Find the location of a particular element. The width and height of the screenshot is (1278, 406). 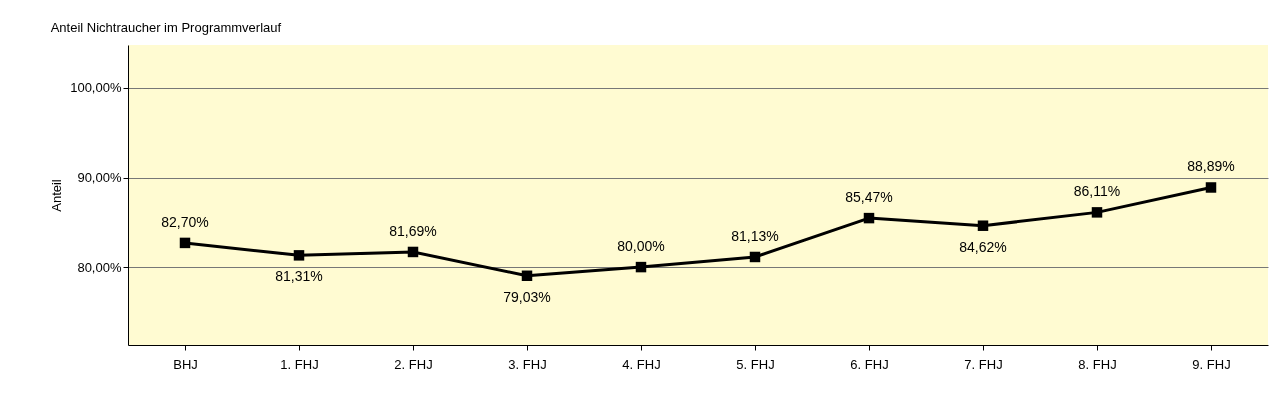

x-tick-label: 1. FHJ is located at coordinates (299, 364).